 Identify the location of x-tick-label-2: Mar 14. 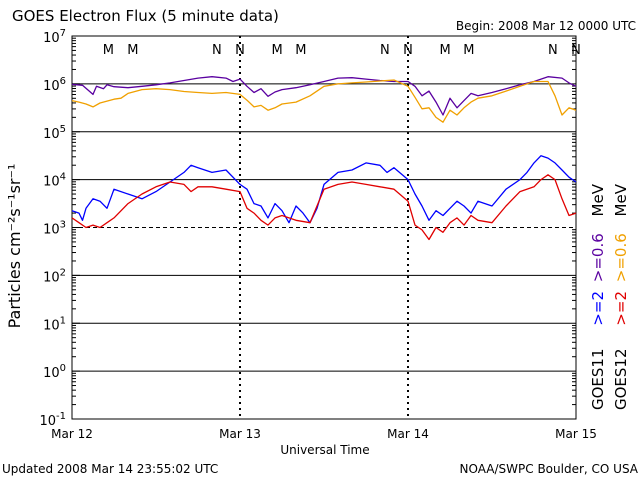
(408, 434).